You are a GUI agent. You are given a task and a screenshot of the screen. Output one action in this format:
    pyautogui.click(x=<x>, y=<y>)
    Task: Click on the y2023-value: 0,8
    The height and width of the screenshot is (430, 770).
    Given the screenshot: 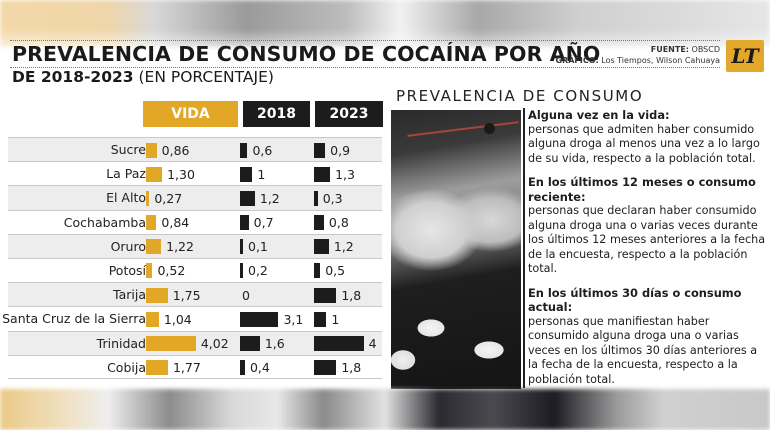 What is the action you would take?
    pyautogui.click(x=338, y=223)
    